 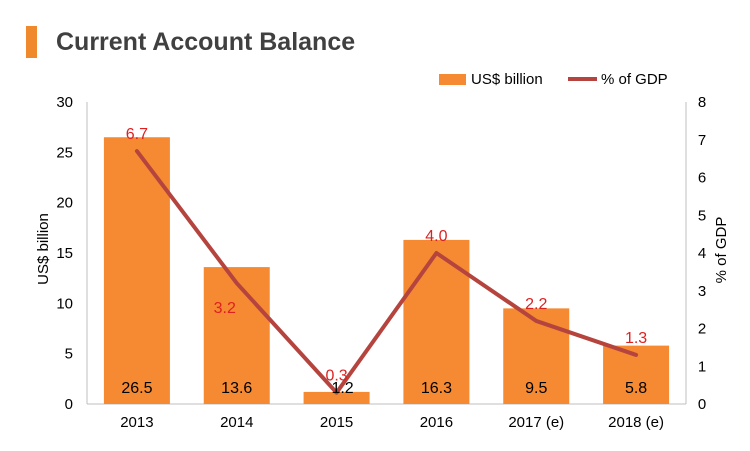 What do you see at coordinates (536, 304) in the screenshot?
I see `gdp-value-label: 2.2` at bounding box center [536, 304].